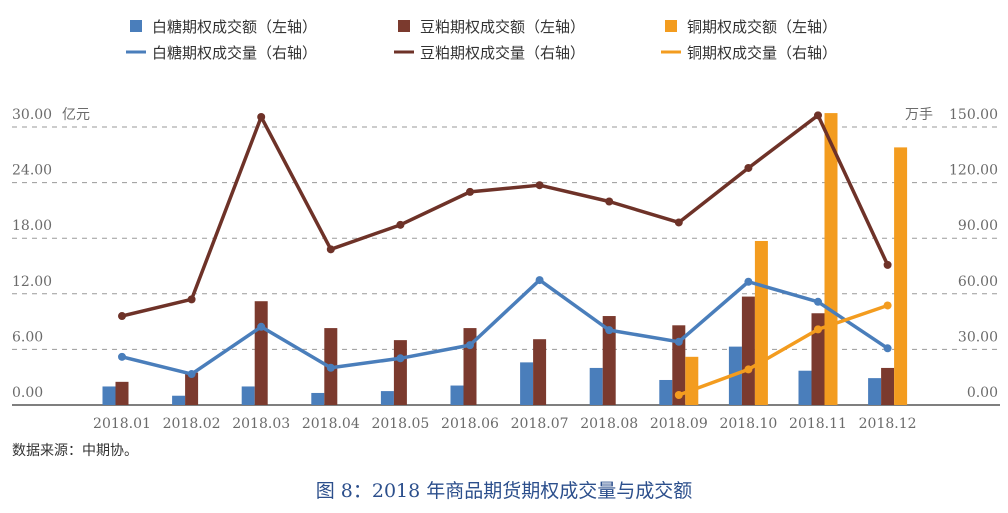 The width and height of the screenshot is (1008, 513). I want to click on left-tick-label: 0.00, so click(27, 393).